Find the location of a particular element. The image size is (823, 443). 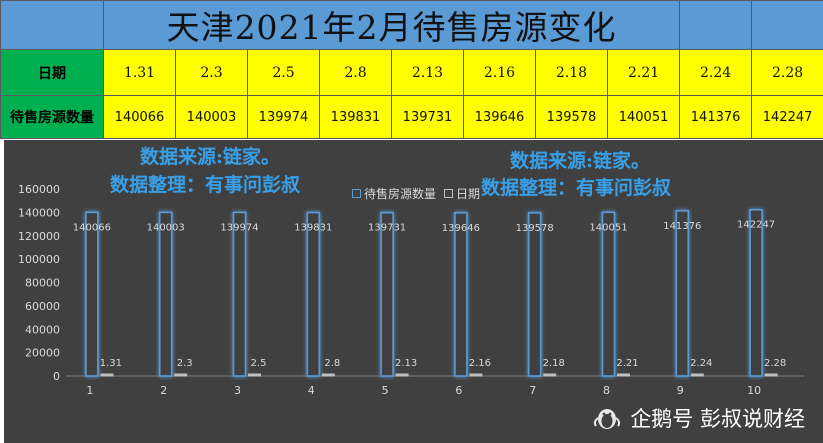

date-data-label: 2.21 is located at coordinates (627, 363).